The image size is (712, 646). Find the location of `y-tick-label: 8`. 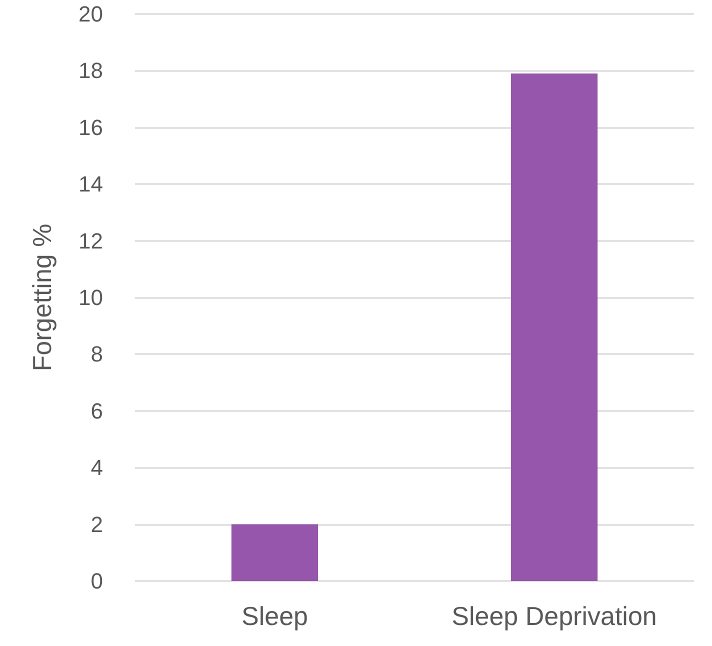

y-tick-label: 8 is located at coordinates (96, 354).